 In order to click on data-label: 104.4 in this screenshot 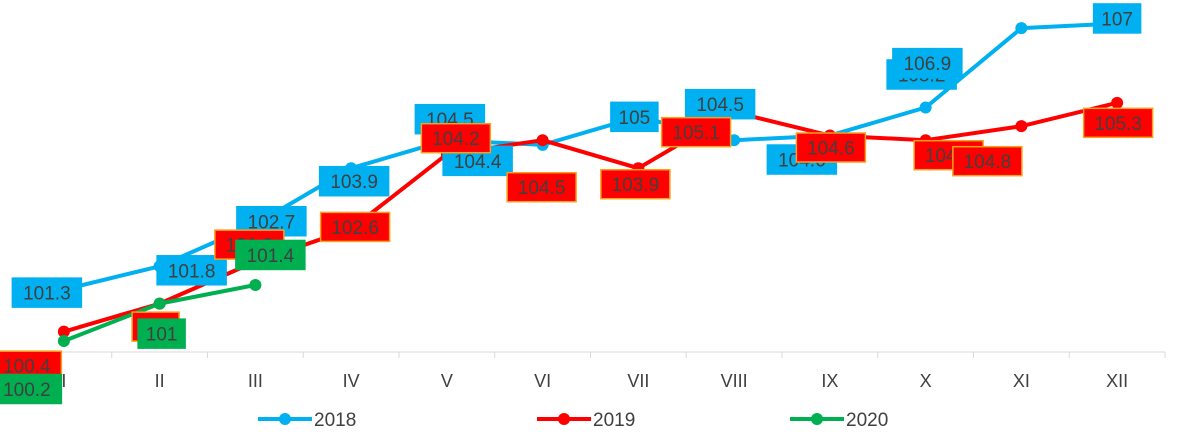, I will do `click(478, 162)`.